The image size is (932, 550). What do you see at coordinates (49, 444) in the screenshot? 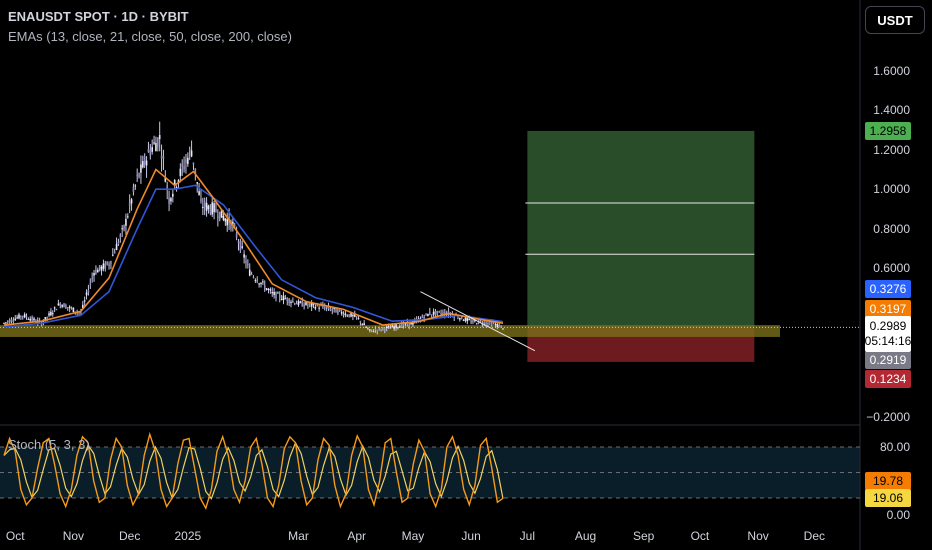
I see `stoch-indicator-label: Stoch (5, 3, 3)` at bounding box center [49, 444].